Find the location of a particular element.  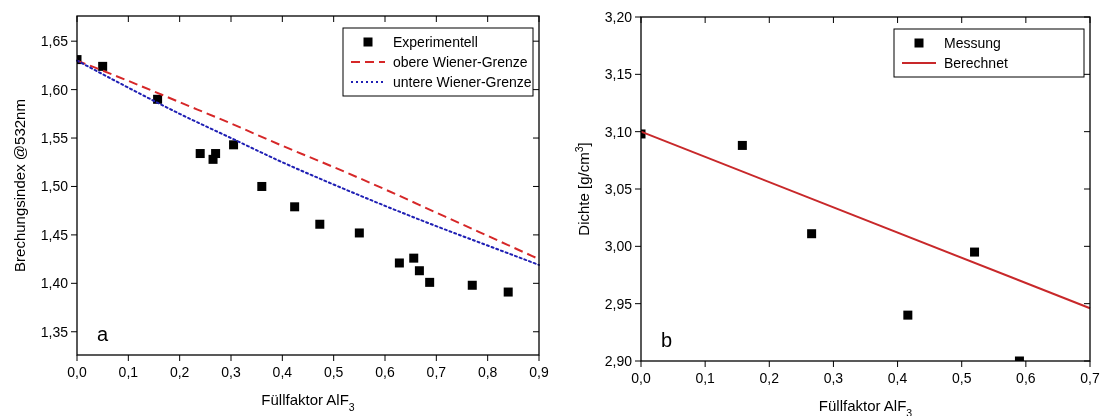

y-tick-label: 3,00 is located at coordinates (618, 246).